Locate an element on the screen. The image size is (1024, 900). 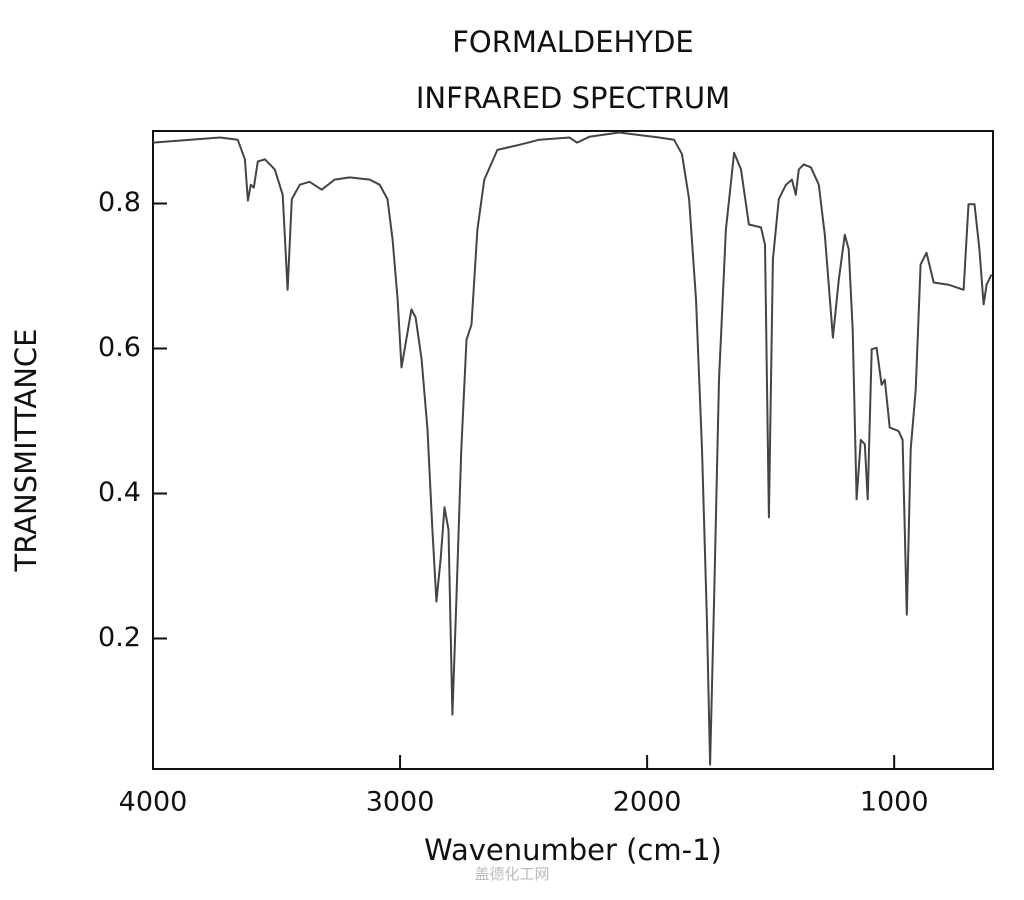
x-tick-label: 1000 is located at coordinates (894, 802).